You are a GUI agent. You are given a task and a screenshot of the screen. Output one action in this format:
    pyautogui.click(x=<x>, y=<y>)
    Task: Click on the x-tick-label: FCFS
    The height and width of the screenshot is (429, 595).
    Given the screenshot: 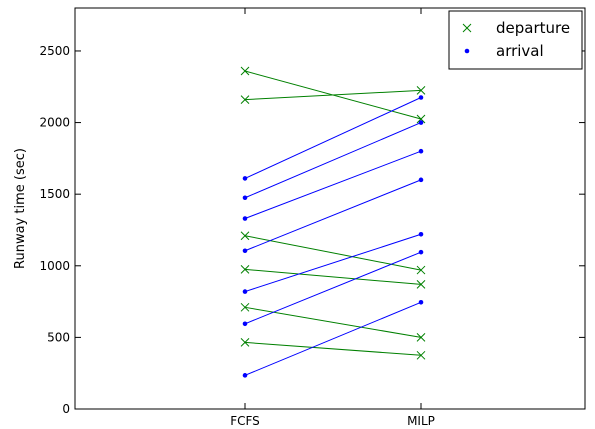 What is the action you would take?
    pyautogui.click(x=245, y=421)
    